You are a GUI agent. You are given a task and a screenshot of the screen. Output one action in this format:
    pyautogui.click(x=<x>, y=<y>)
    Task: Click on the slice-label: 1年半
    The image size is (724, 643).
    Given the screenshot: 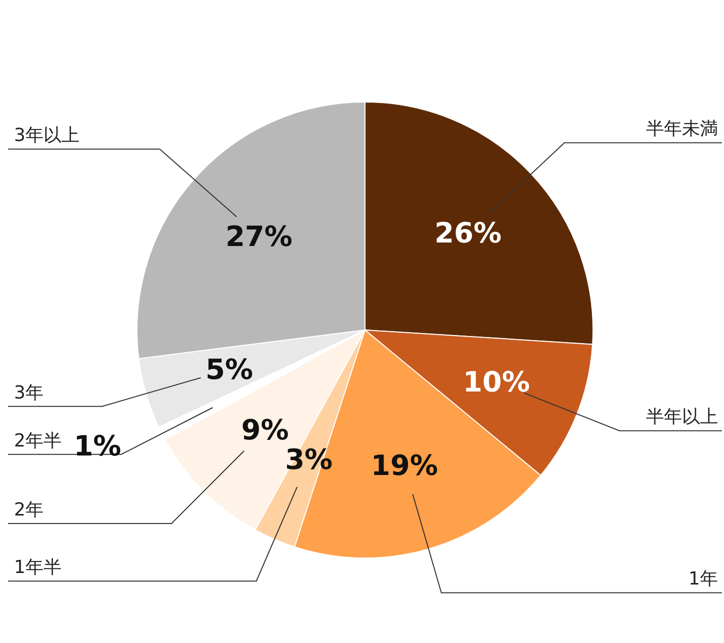 What is the action you would take?
    pyautogui.click(x=38, y=567)
    